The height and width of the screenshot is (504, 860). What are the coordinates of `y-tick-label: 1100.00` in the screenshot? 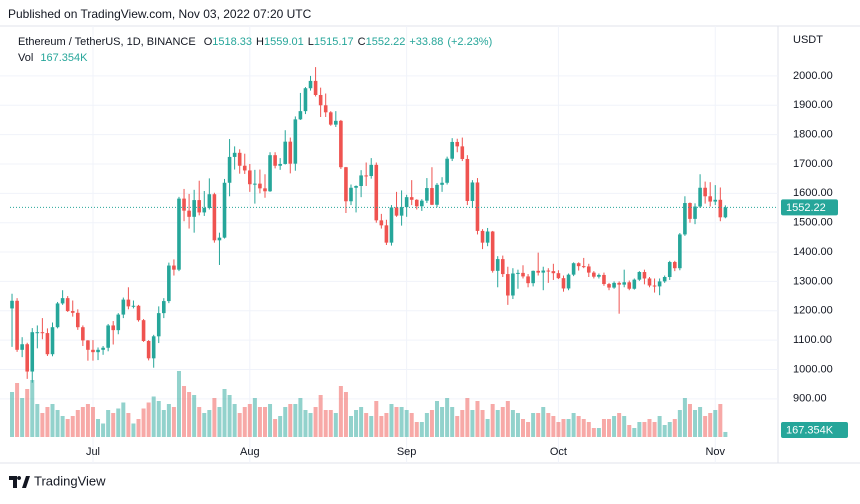 It's located at (812, 340).